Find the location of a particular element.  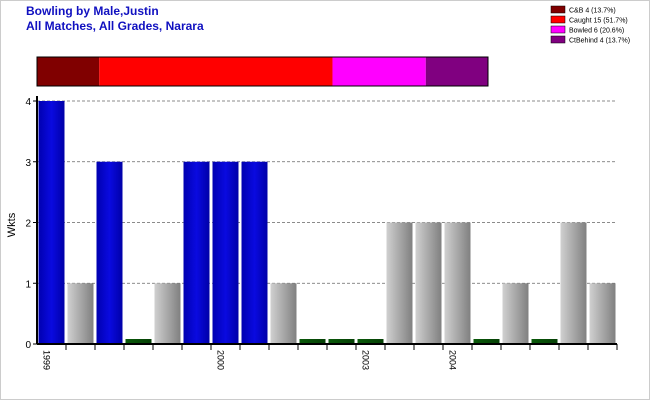

legend-label: Bowled 6 (20.6%) is located at coordinates (596, 31).